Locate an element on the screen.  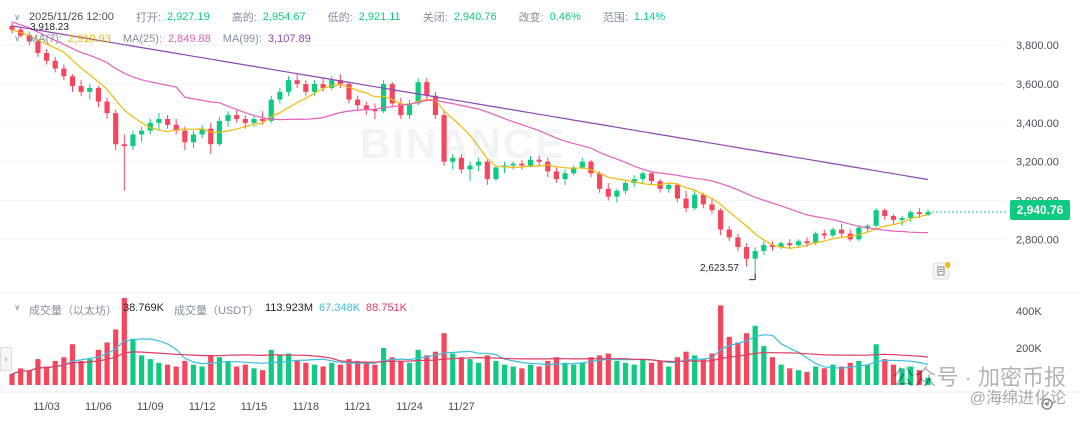
range-value: 1.14% is located at coordinates (649, 17).